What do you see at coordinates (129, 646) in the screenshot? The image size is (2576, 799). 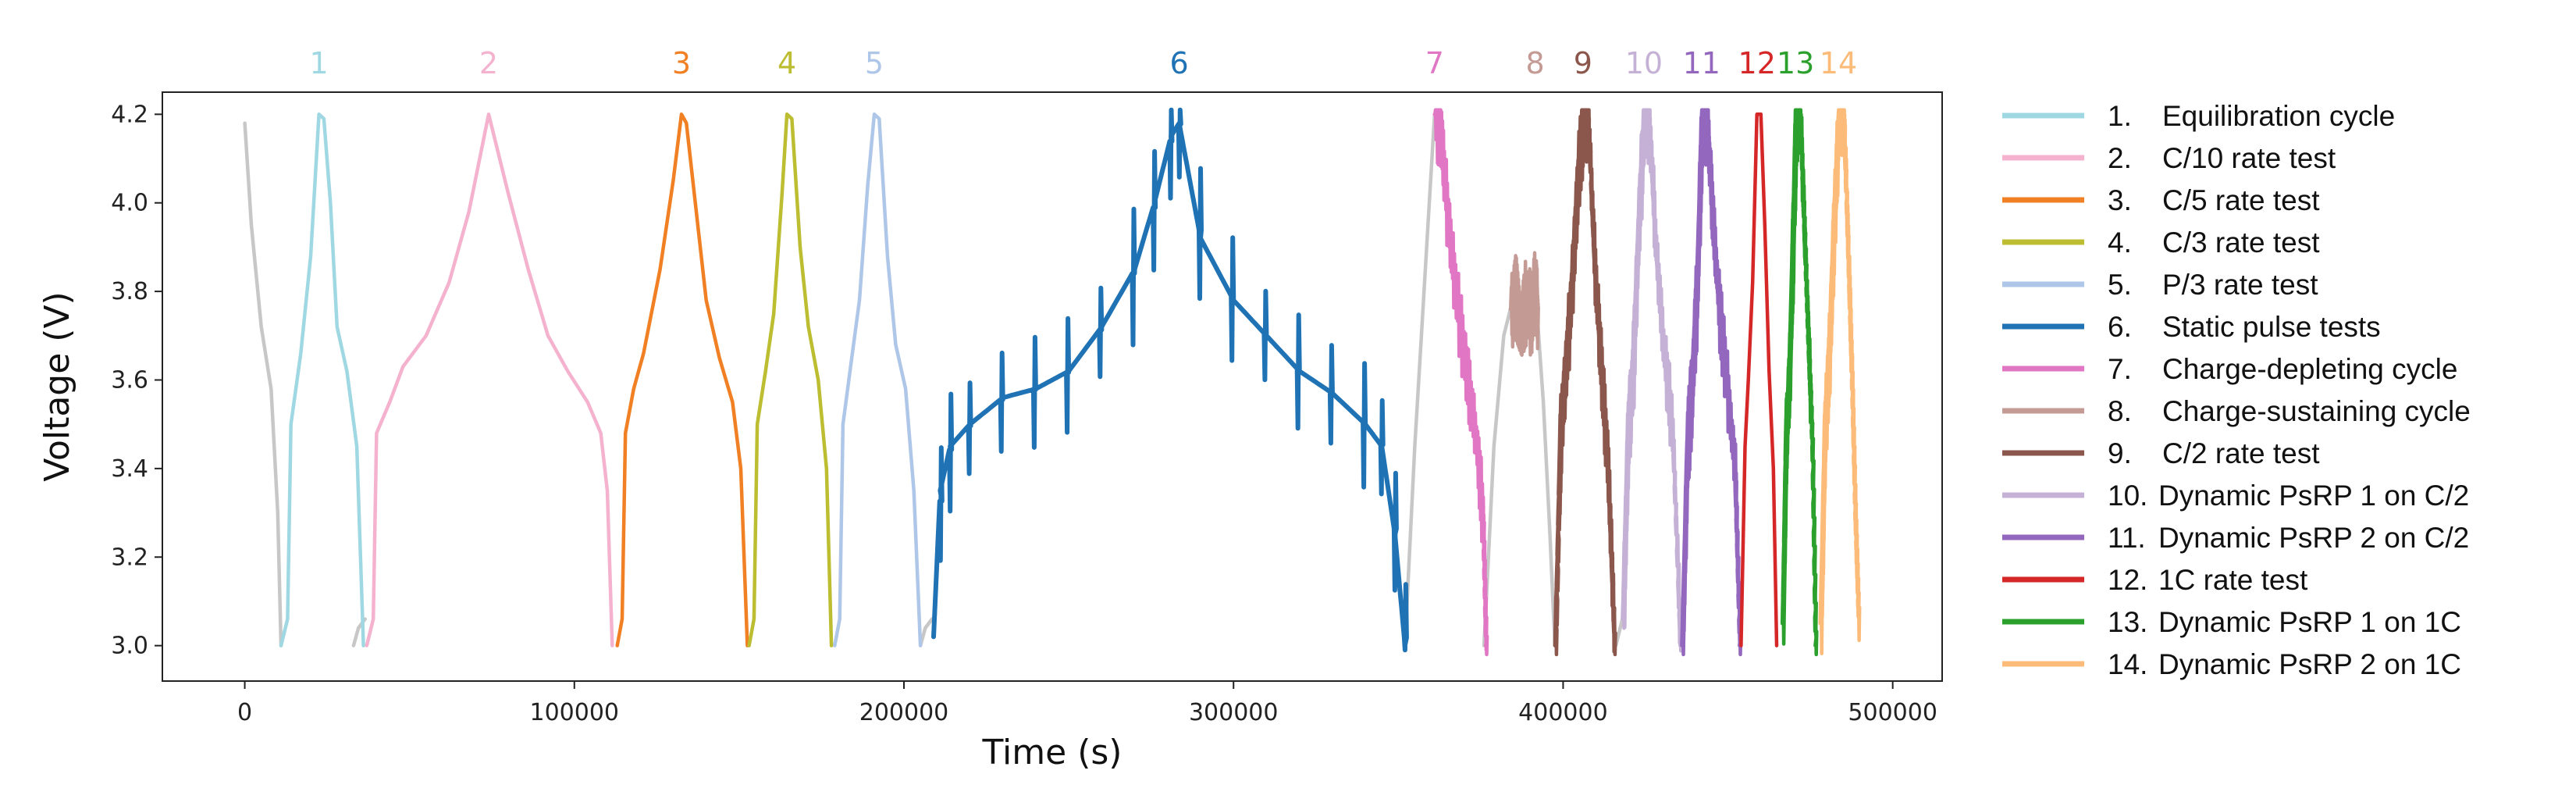 I see `y-tick-label: 3.0` at bounding box center [129, 646].